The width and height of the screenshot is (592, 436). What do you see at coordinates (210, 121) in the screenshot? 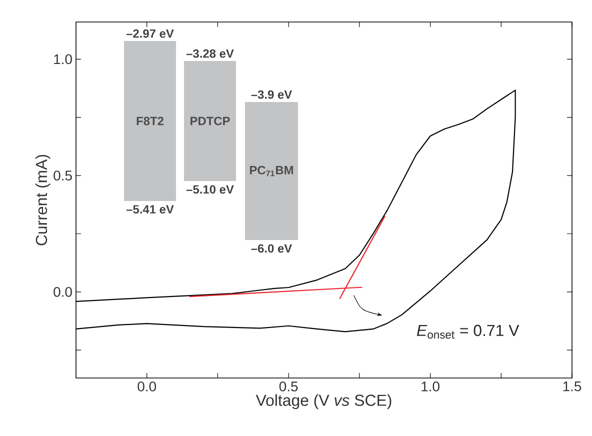
I see `category-label: PDTCP` at bounding box center [210, 121].